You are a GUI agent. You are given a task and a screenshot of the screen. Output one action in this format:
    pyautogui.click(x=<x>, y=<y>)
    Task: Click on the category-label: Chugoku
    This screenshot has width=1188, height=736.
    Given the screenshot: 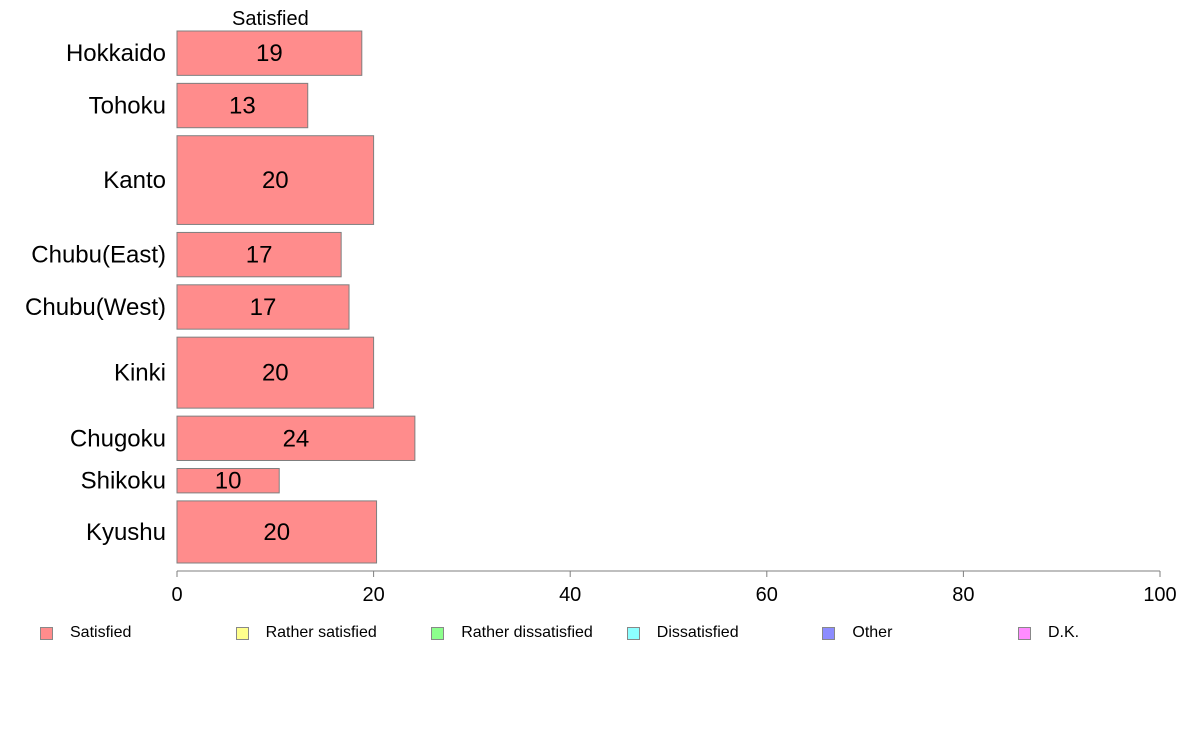 What is the action you would take?
    pyautogui.click(x=118, y=438)
    